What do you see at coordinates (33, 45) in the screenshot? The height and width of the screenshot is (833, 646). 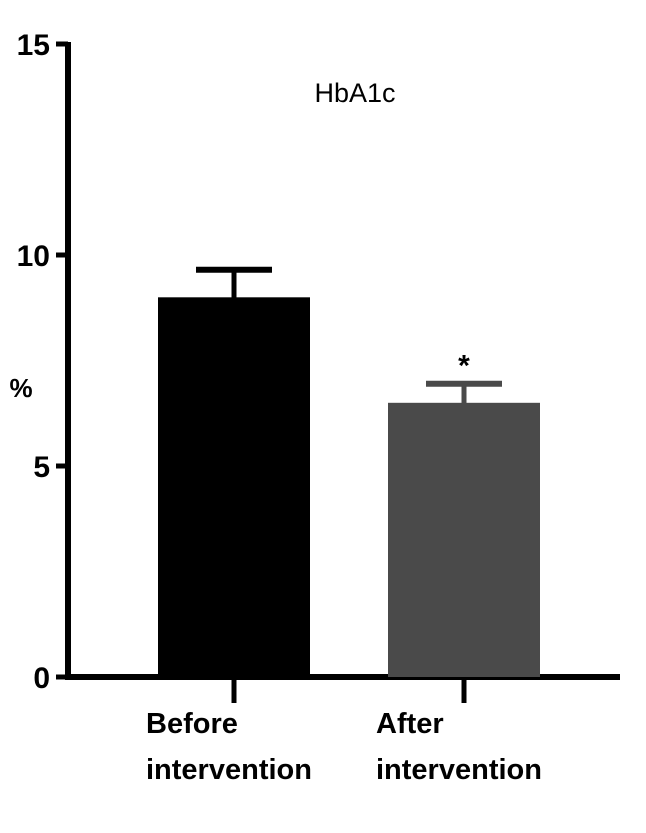 I see `y-tick-label: 15` at bounding box center [33, 45].